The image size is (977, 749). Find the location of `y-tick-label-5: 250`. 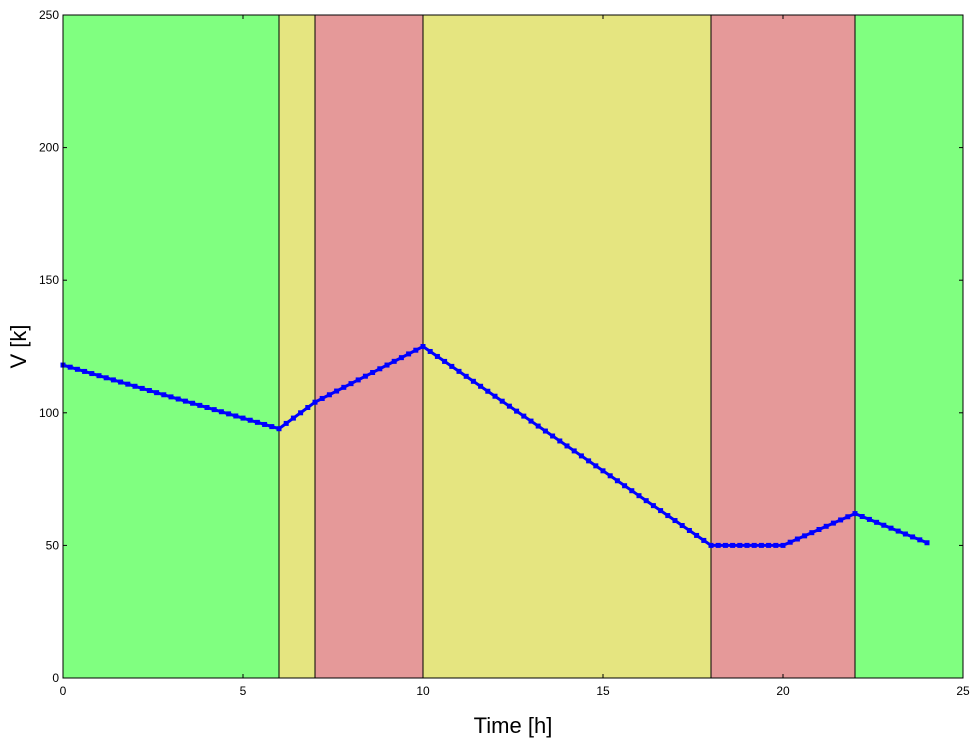

y-tick-label-5: 250 is located at coordinates (49, 15).